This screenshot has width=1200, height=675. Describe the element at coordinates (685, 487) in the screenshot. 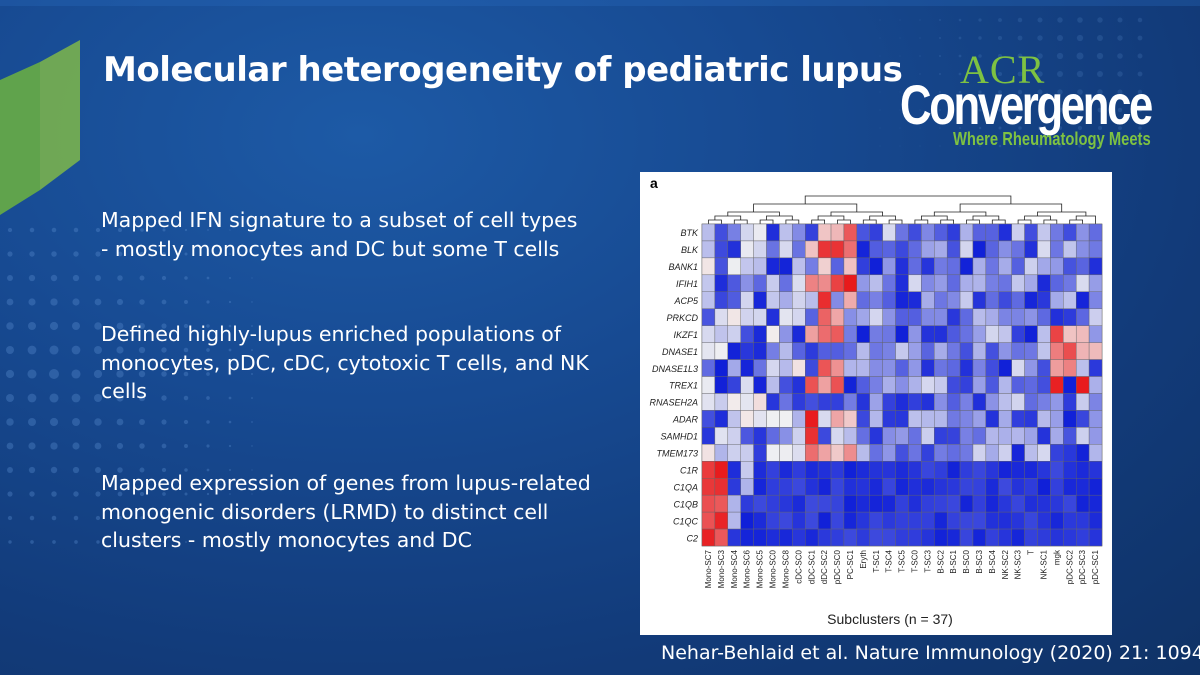

I see `gene-label: C1QA` at that location.